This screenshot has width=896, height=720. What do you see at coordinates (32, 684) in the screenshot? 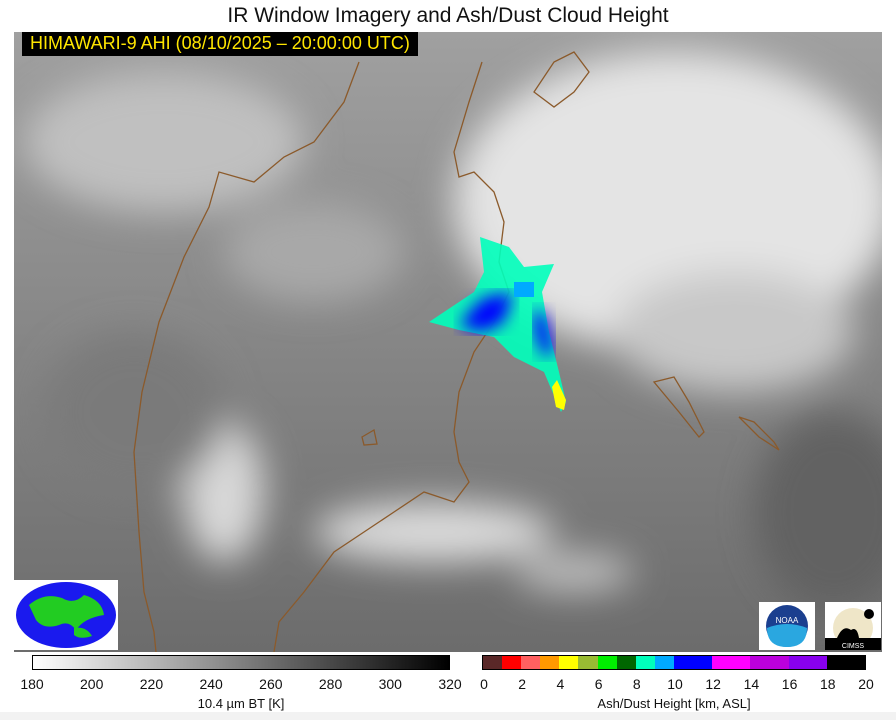
I see `bt-tick-label: 180` at bounding box center [32, 684].